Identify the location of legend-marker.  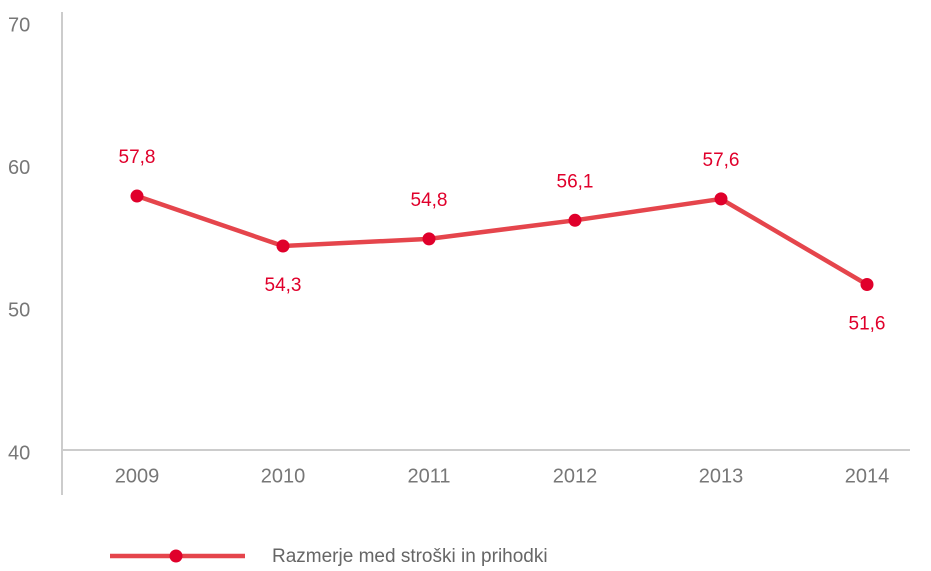
(176, 556).